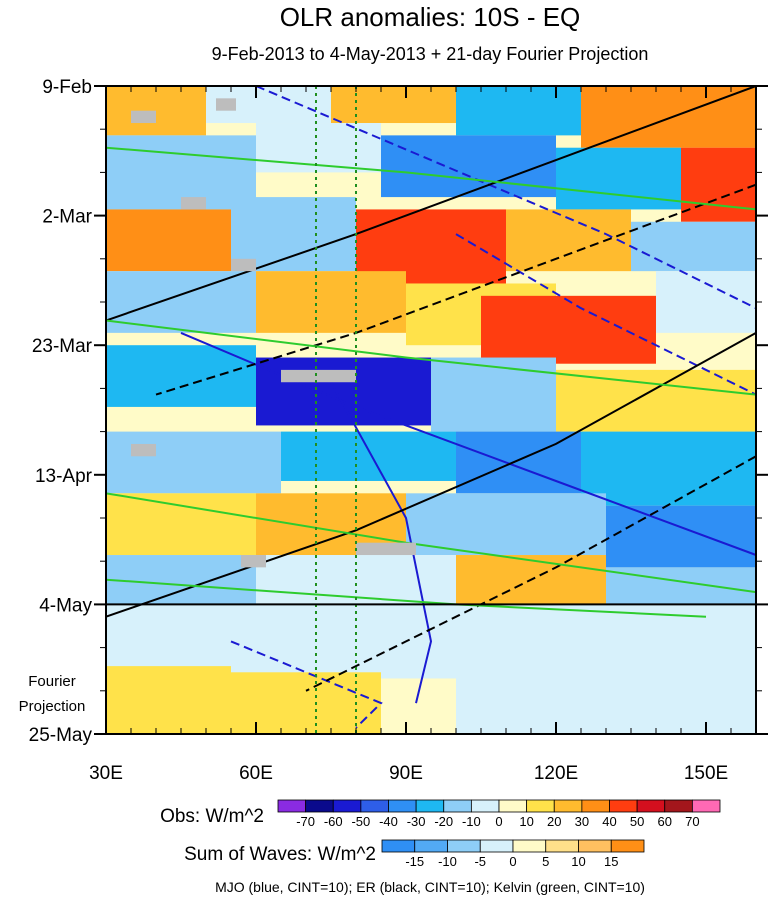 The image size is (774, 900). What do you see at coordinates (706, 773) in the screenshot?
I see `x-tick-label: 150E` at bounding box center [706, 773].